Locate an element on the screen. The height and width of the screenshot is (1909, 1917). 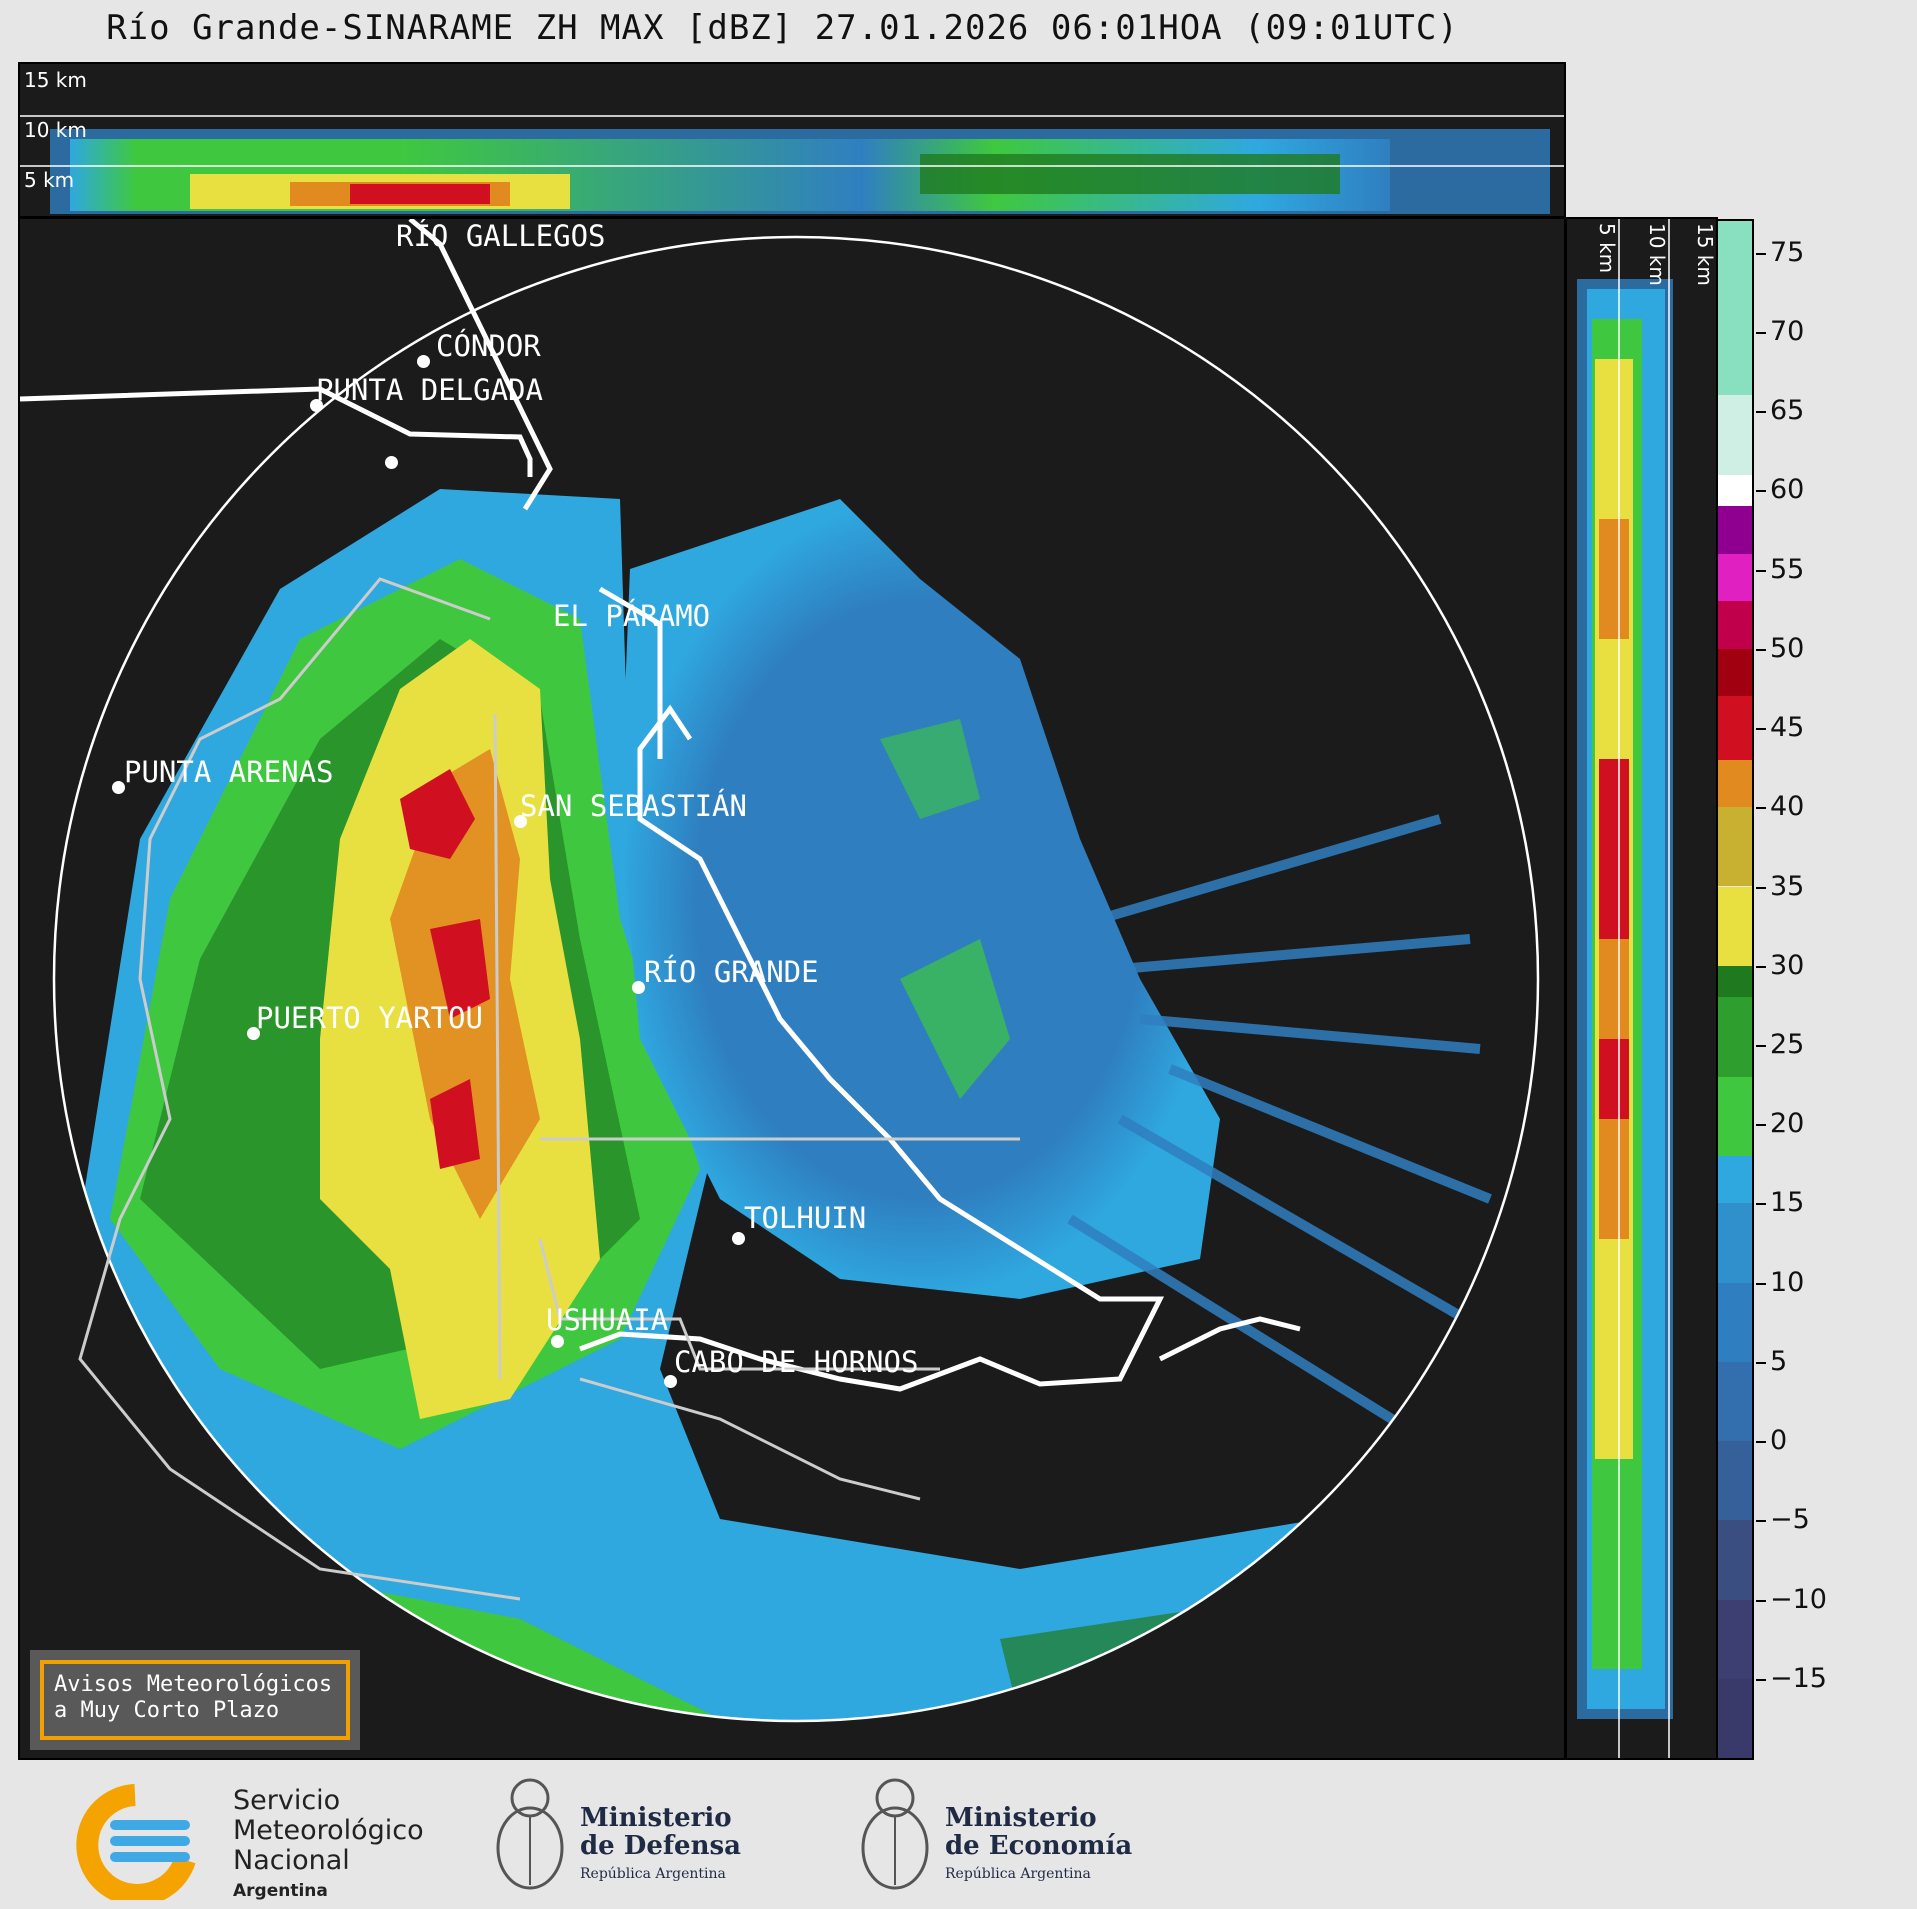
top-cross-section-plot is located at coordinates (792, 164).